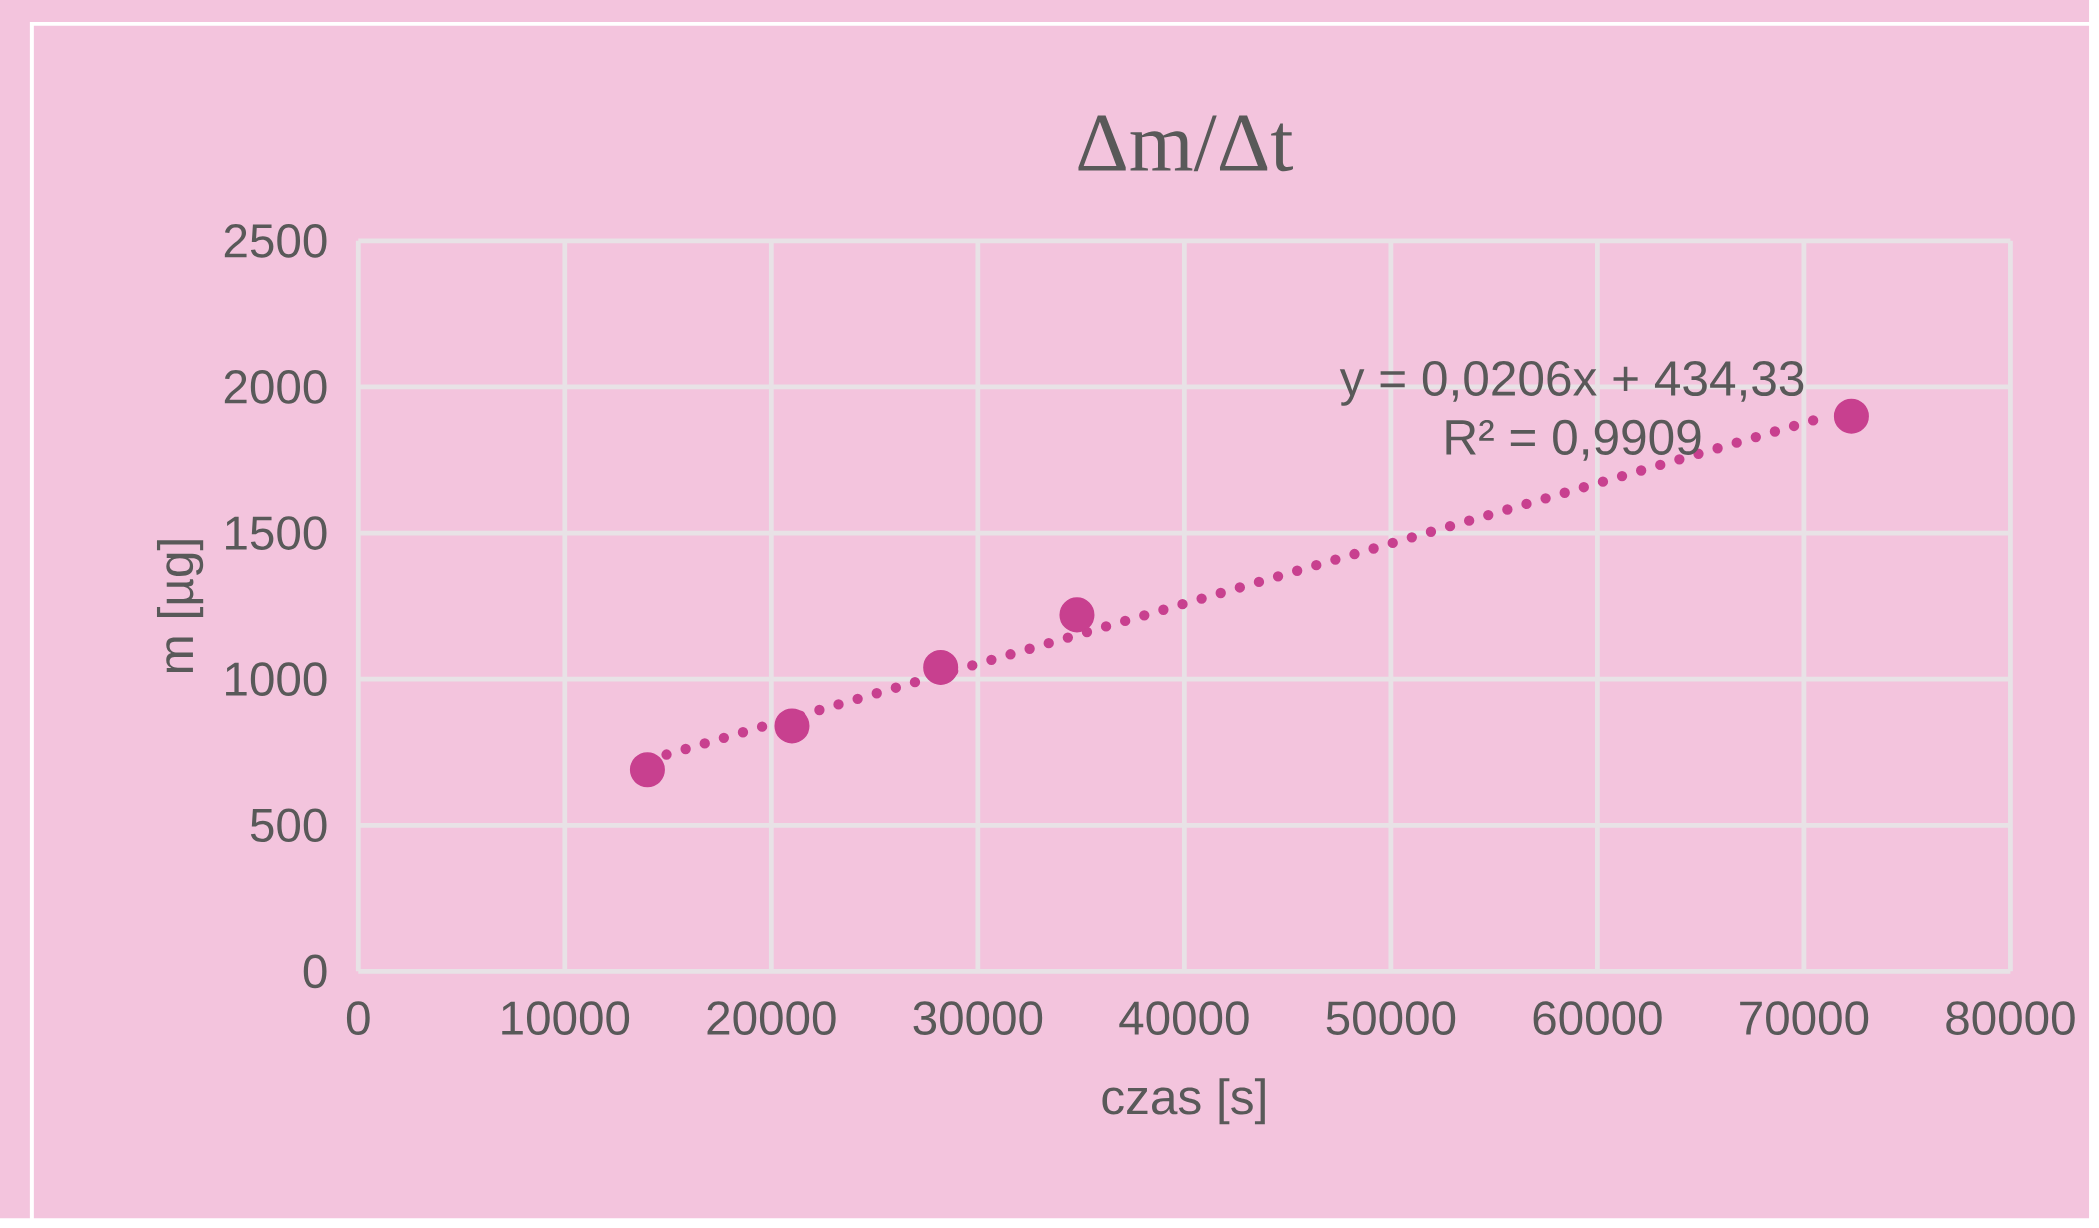 The height and width of the screenshot is (1228, 2099). What do you see at coordinates (358, 1018) in the screenshot?
I see `x-tick-label: 0` at bounding box center [358, 1018].